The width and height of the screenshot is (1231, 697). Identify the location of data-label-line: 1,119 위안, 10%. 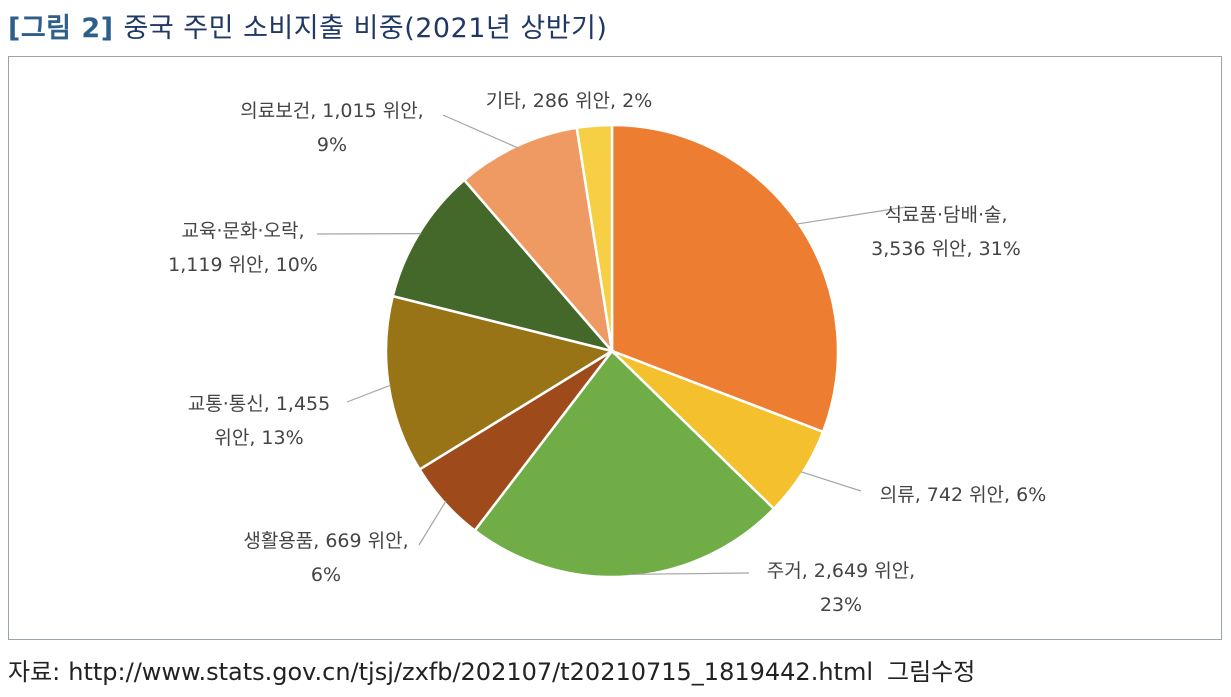
(243, 265).